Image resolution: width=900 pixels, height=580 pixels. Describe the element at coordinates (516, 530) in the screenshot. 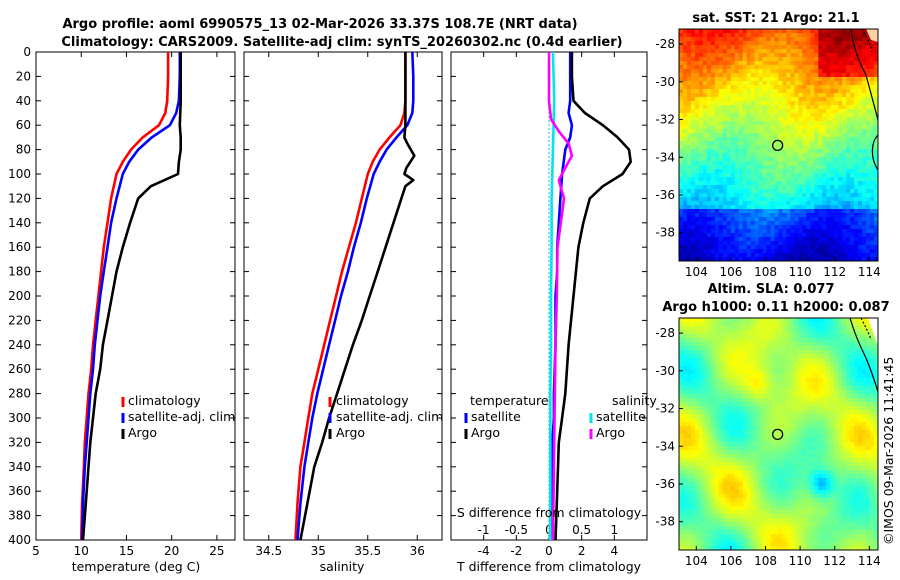

I see `s-tick-label: -0.5` at that location.